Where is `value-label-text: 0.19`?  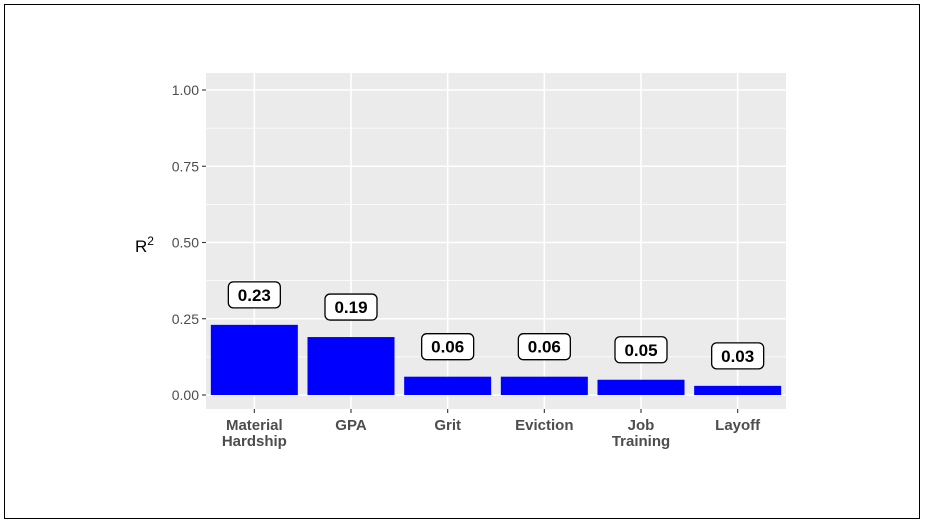 value-label-text: 0.19 is located at coordinates (350, 307).